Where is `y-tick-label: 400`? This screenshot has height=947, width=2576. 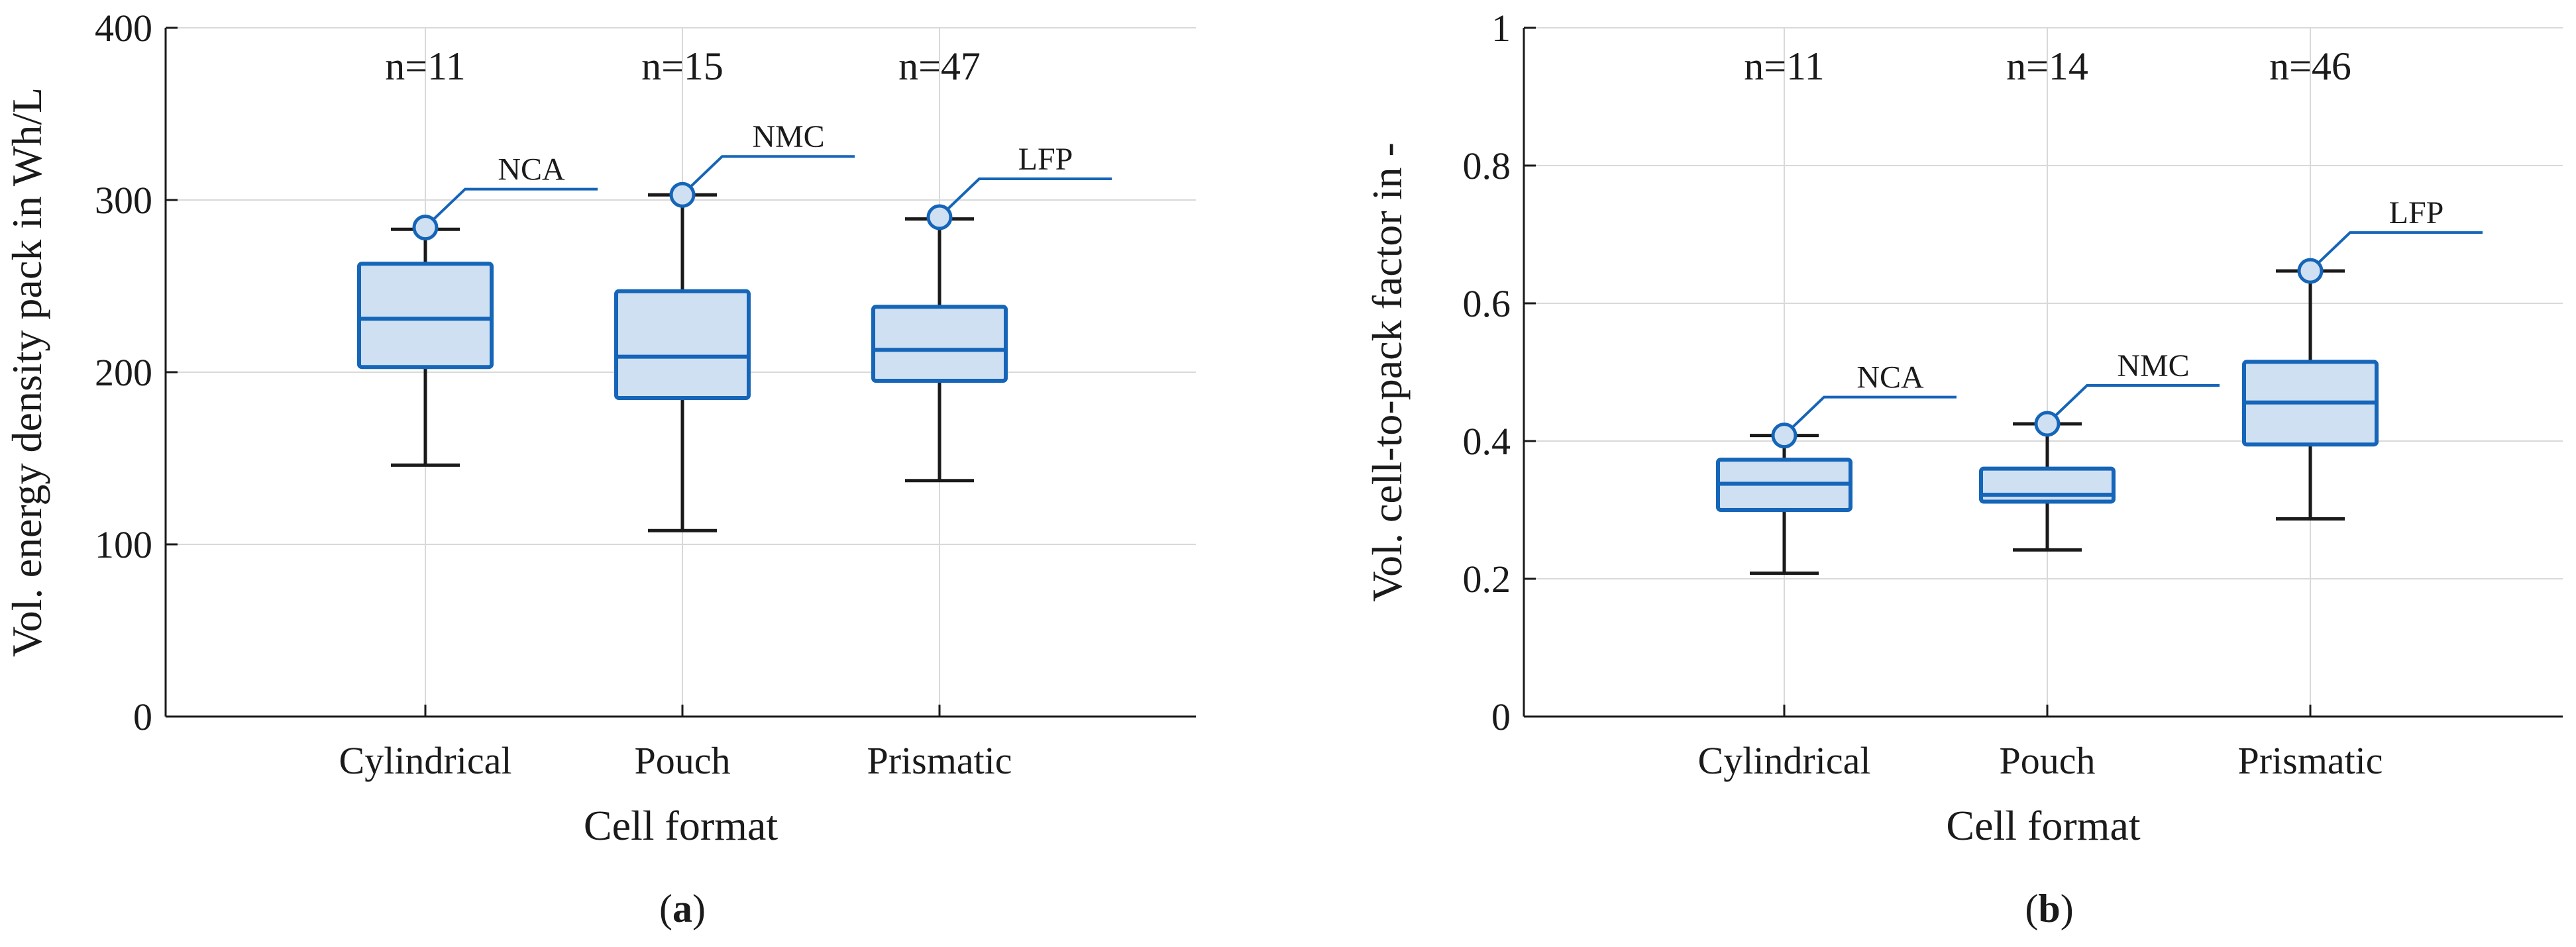 y-tick-label: 400 is located at coordinates (123, 28).